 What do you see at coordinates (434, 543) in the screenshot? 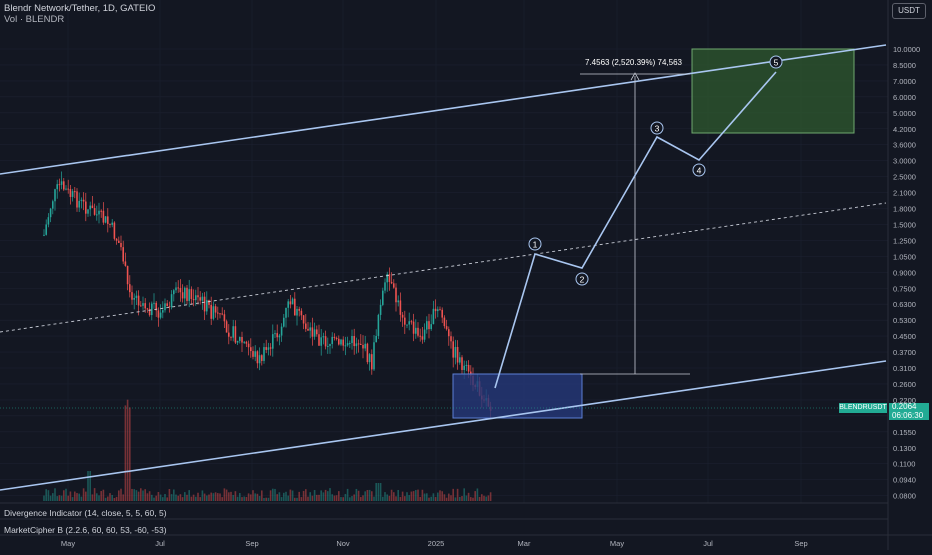
I see `time-axis: May Jul Sep Nov 2025 Mar May Jul Sep` at bounding box center [434, 543].